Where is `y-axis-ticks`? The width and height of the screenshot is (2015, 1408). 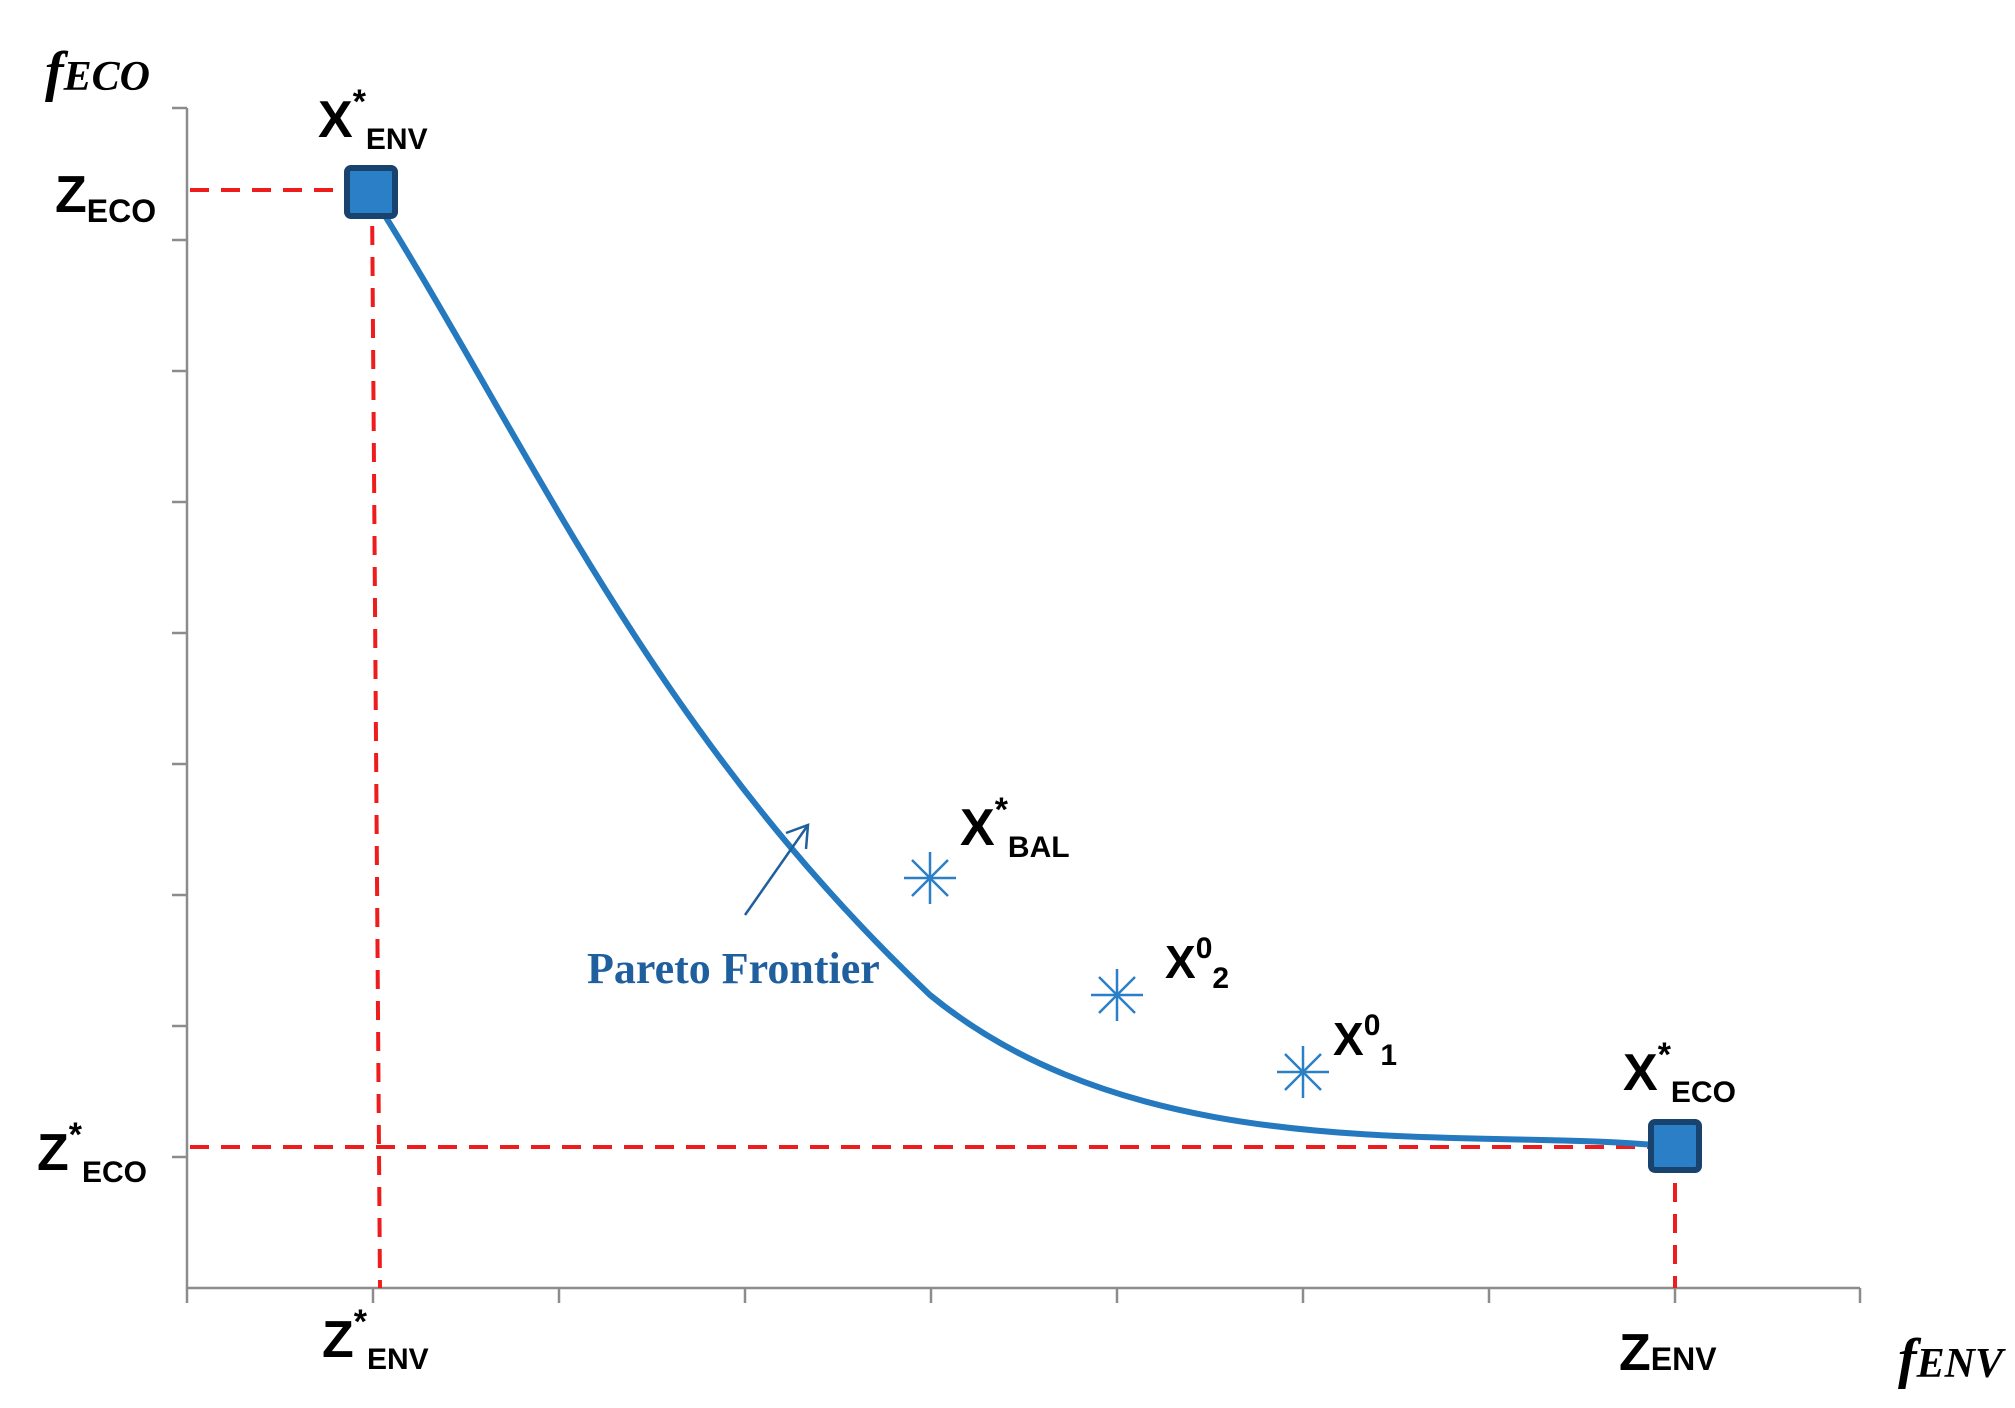
y-axis-ticks is located at coordinates (179, 632).